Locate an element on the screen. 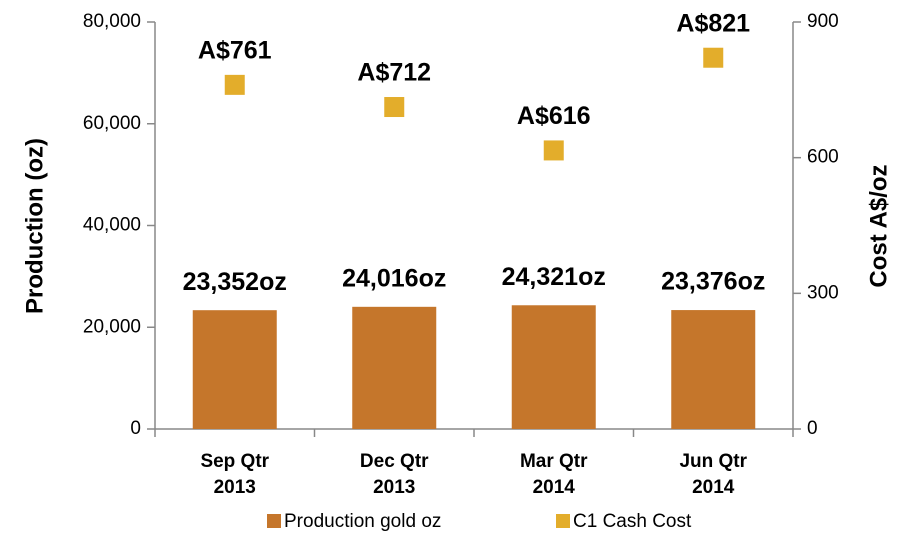 The image size is (897, 540). y2-tick-label: 600 is located at coordinates (823, 157).